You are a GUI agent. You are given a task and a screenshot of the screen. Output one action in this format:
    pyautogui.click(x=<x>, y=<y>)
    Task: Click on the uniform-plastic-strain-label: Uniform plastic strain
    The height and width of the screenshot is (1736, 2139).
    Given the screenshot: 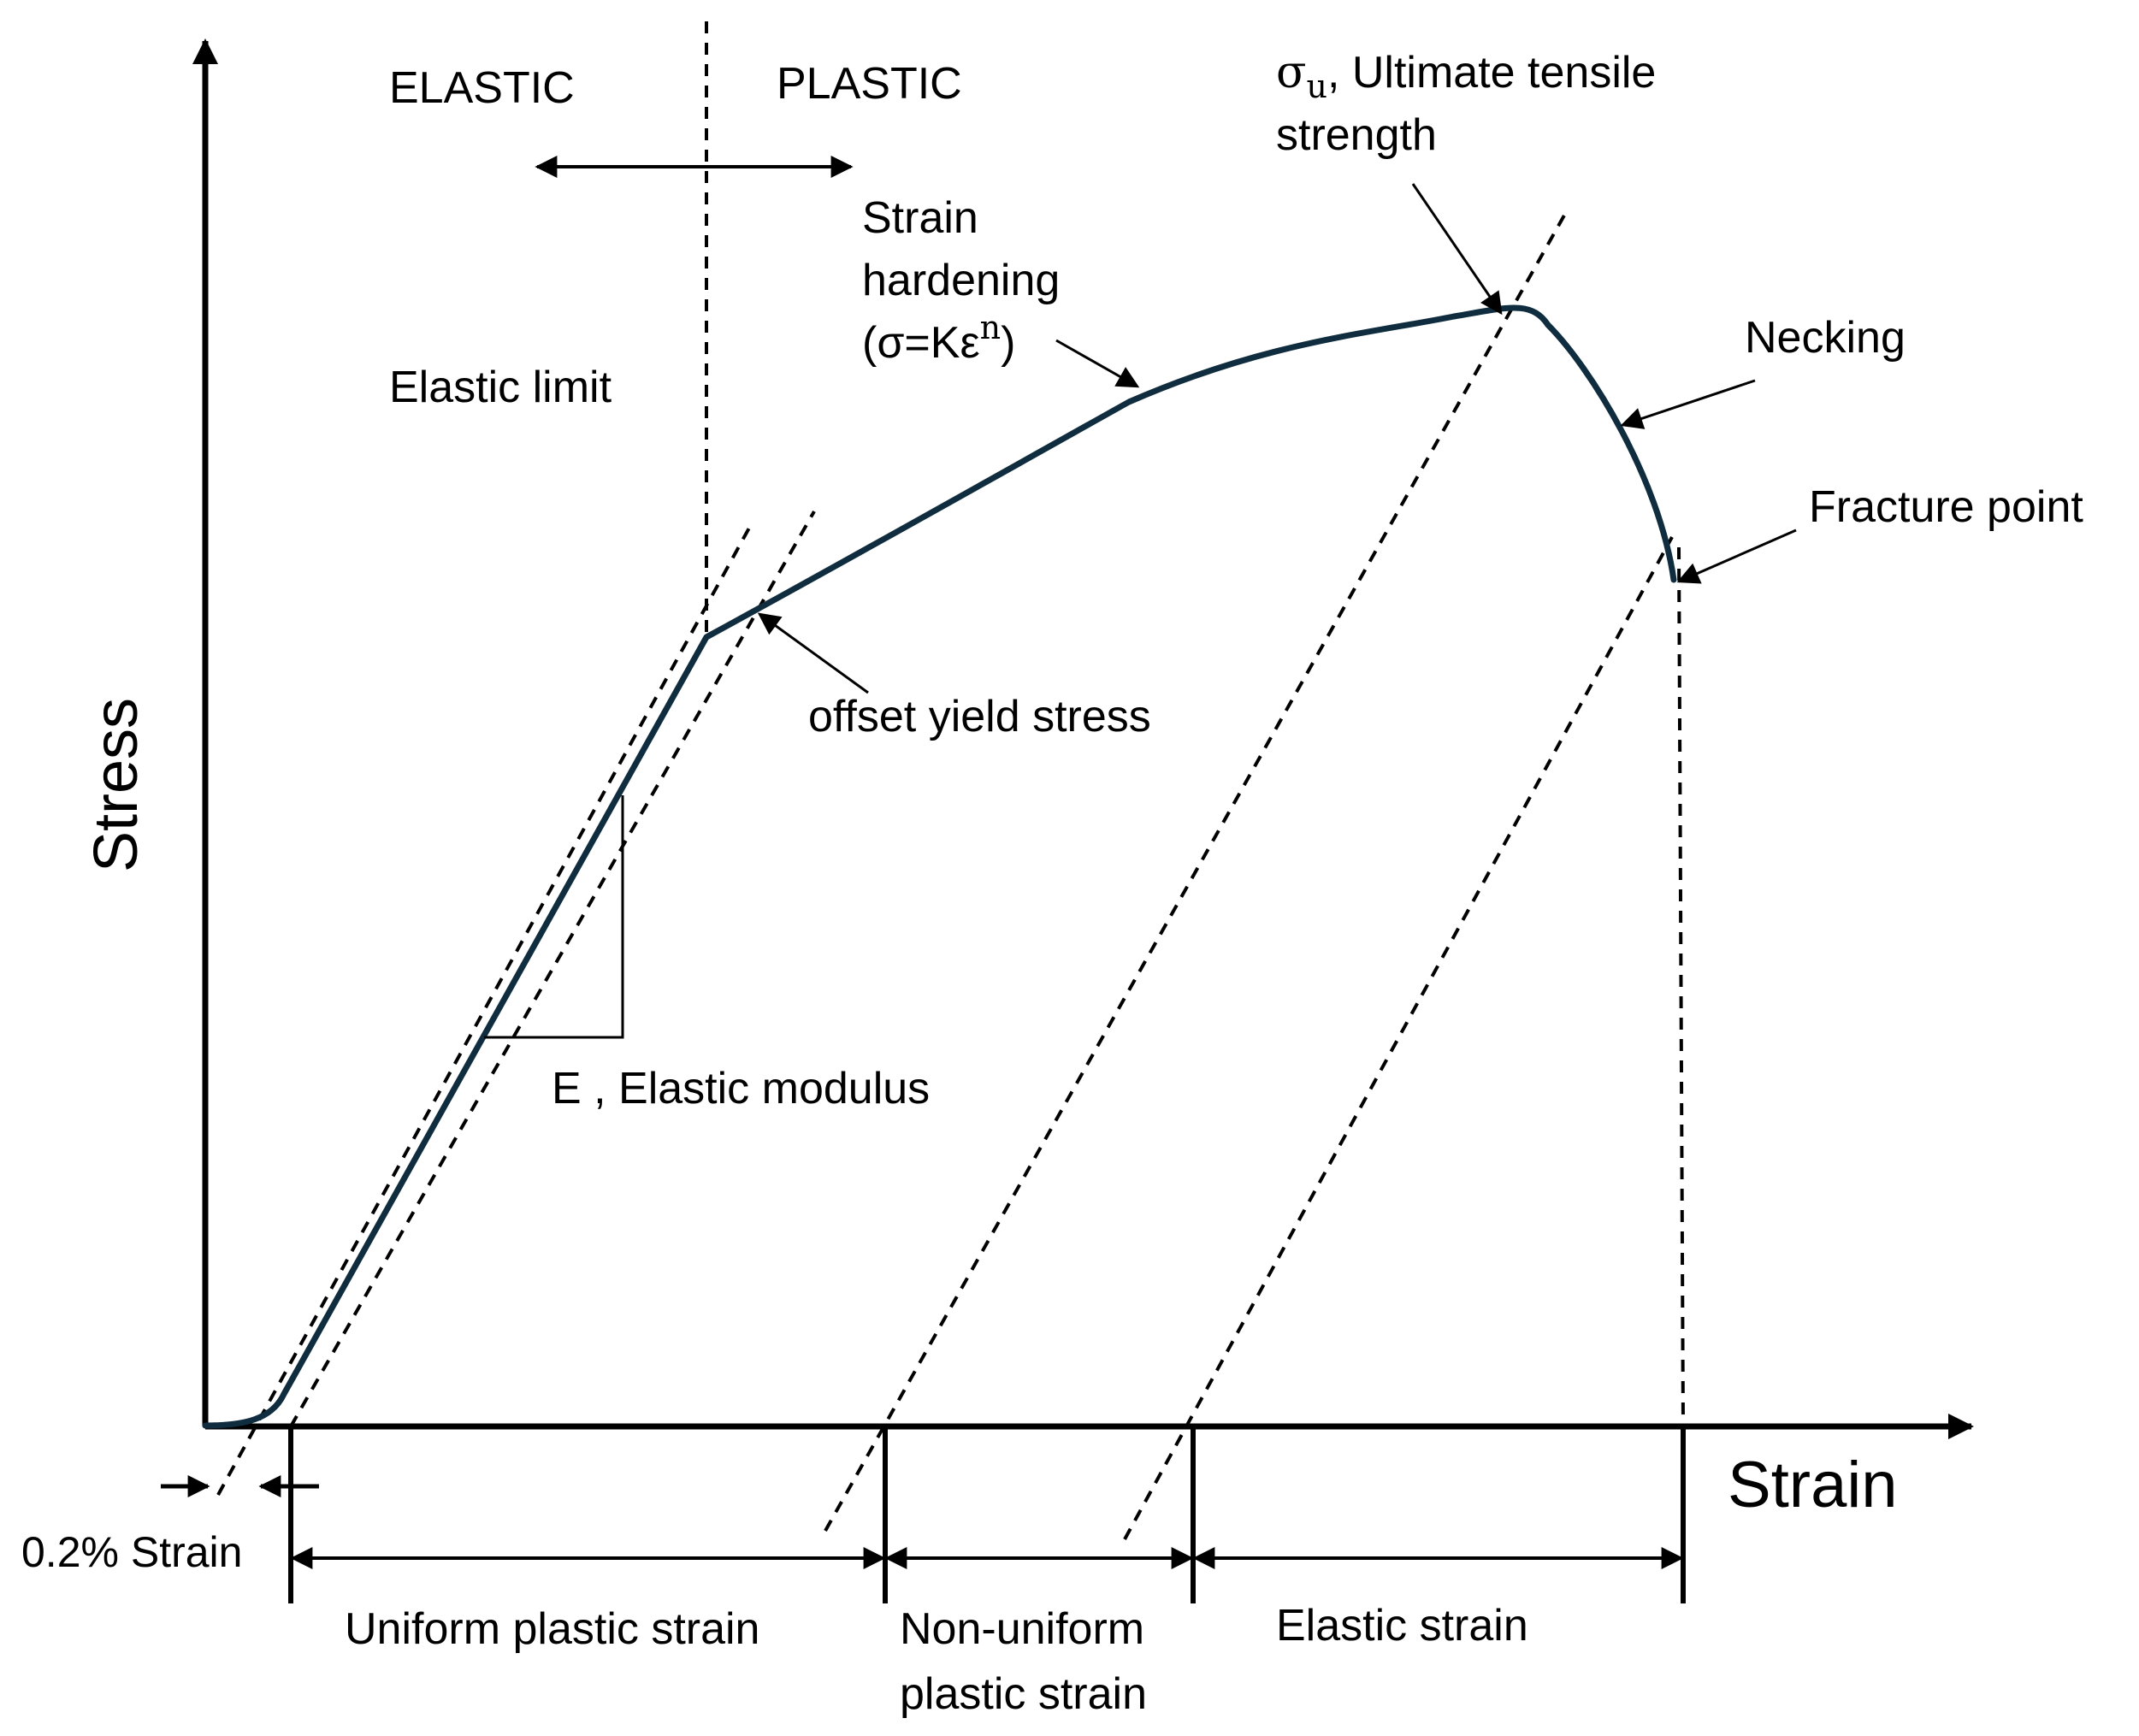 What is the action you would take?
    pyautogui.click(x=552, y=1629)
    